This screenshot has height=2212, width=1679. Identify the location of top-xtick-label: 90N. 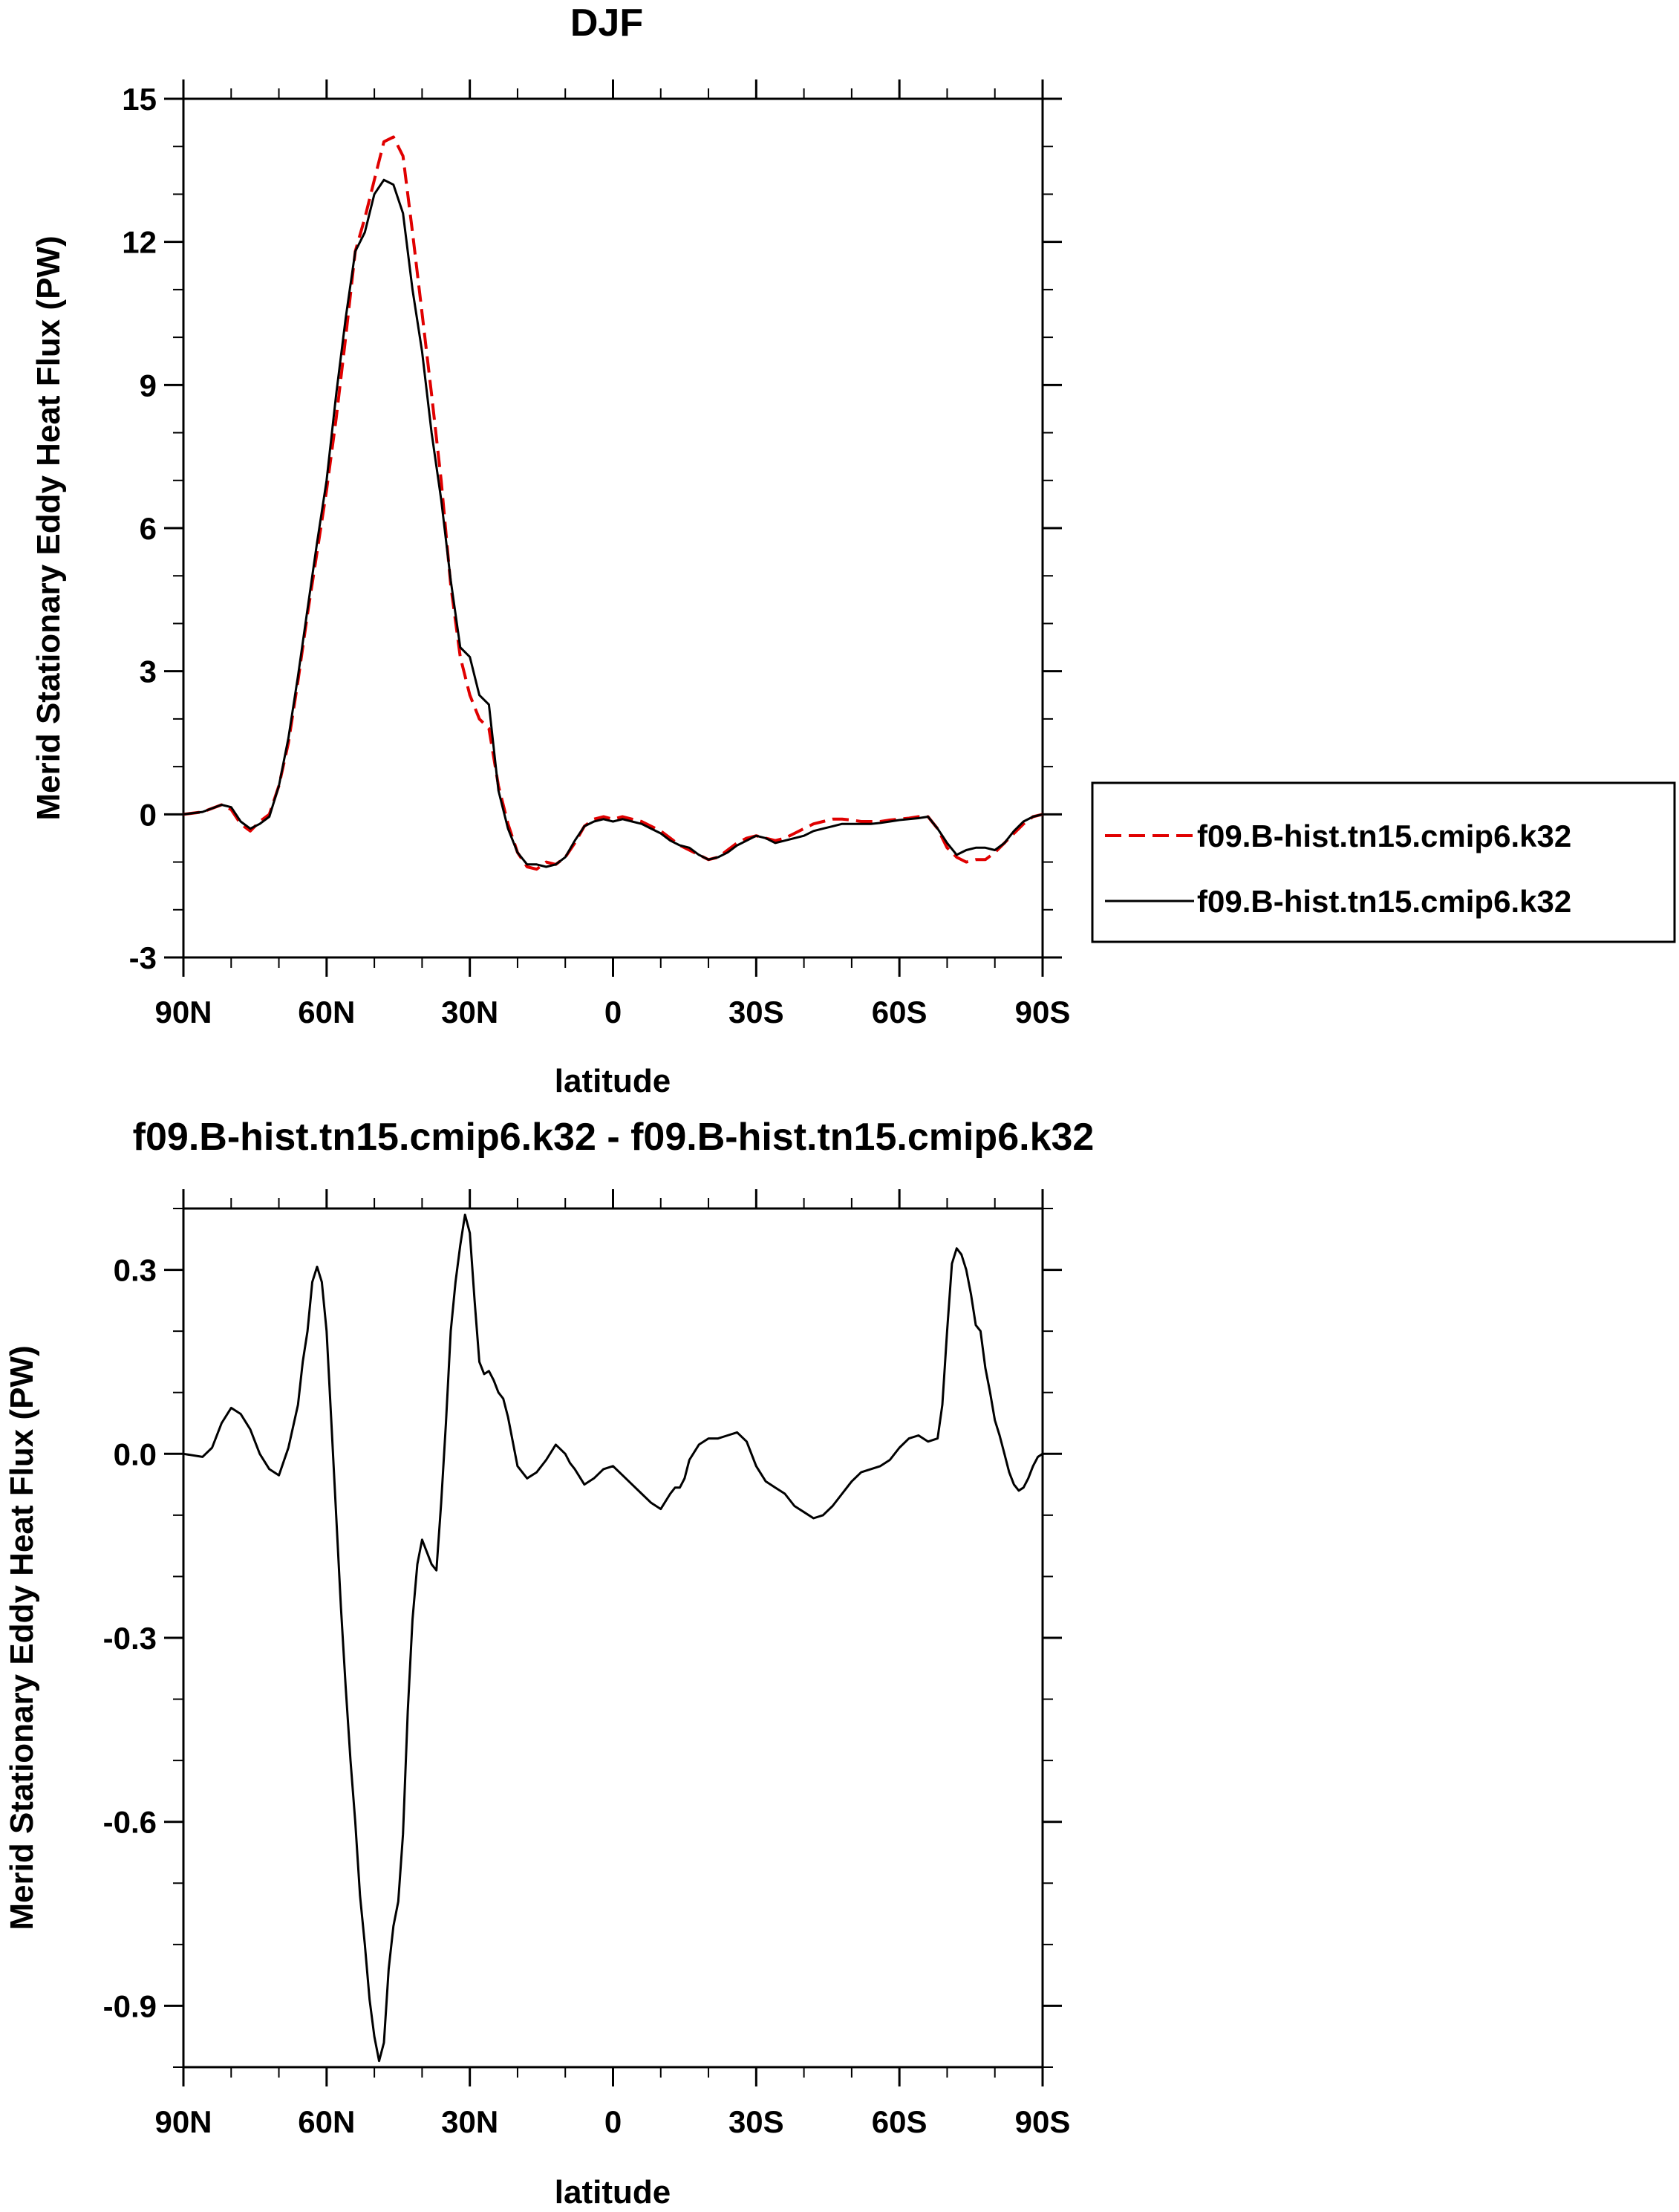
(183, 1012).